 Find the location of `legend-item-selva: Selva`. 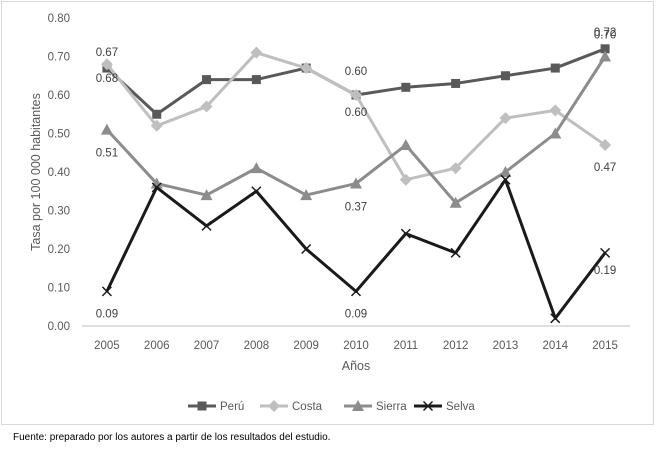

legend-item-selva: Selva is located at coordinates (444, 406).